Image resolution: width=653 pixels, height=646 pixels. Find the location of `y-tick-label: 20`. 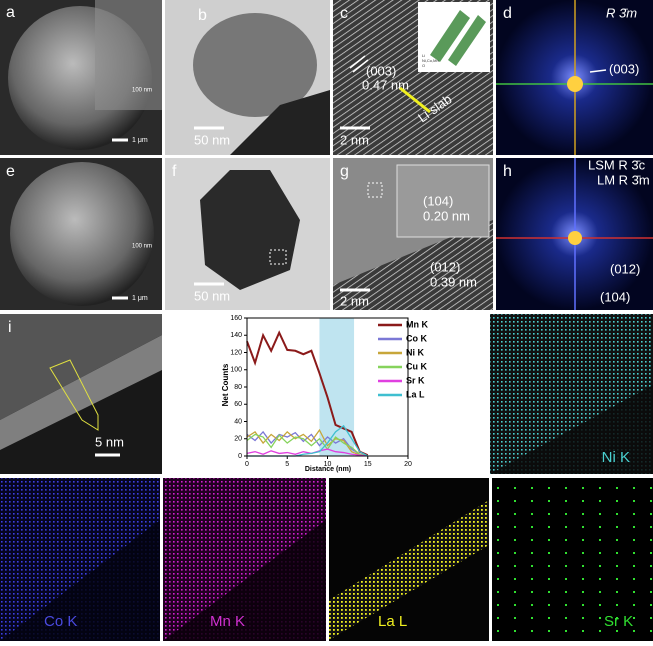

y-tick-label: 20 is located at coordinates (238, 439).